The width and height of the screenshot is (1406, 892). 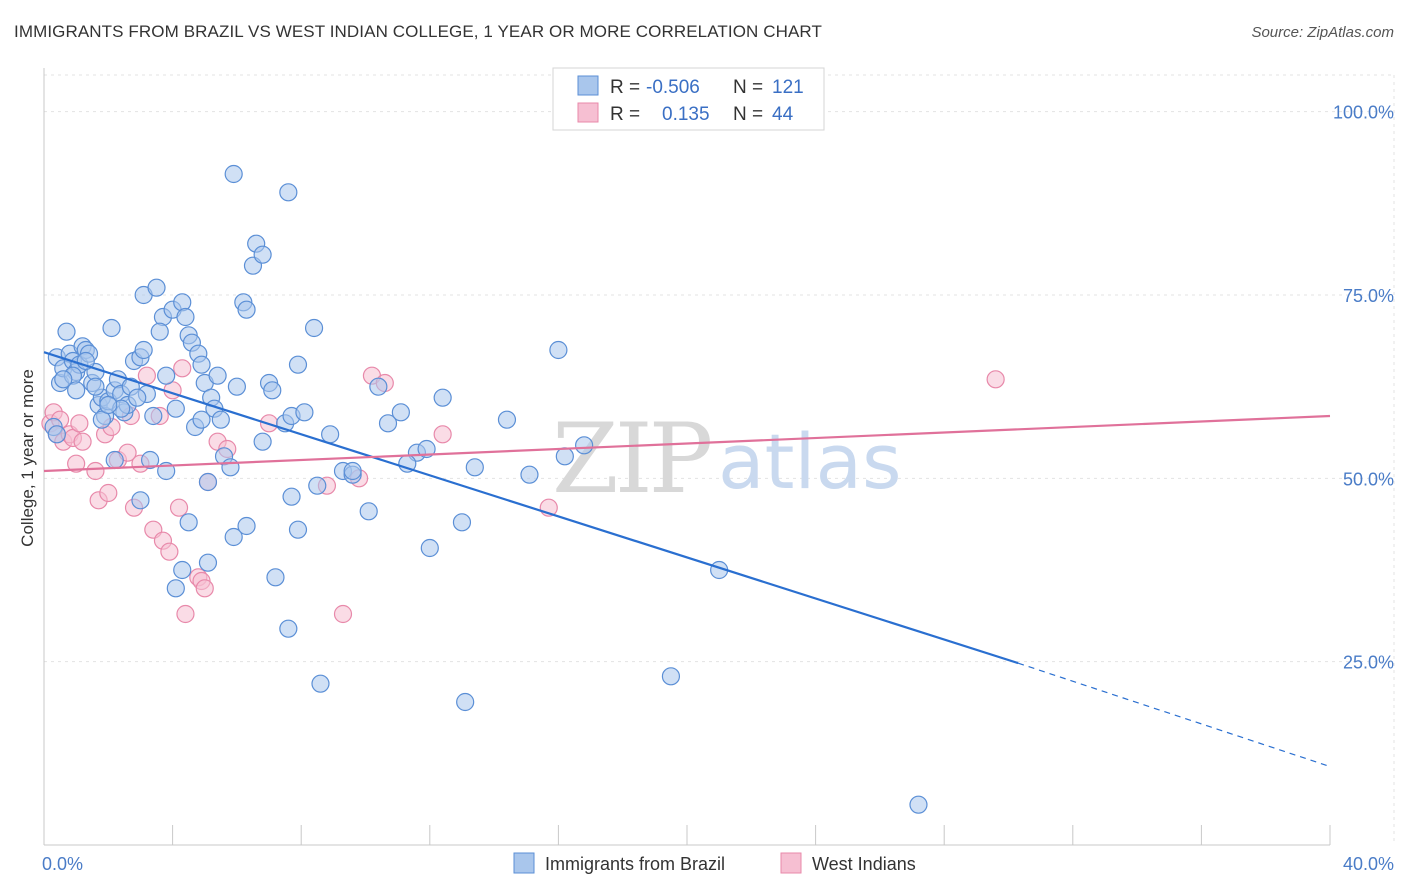 I want to click on watermark: ZIP atlas, so click(x=727, y=459).